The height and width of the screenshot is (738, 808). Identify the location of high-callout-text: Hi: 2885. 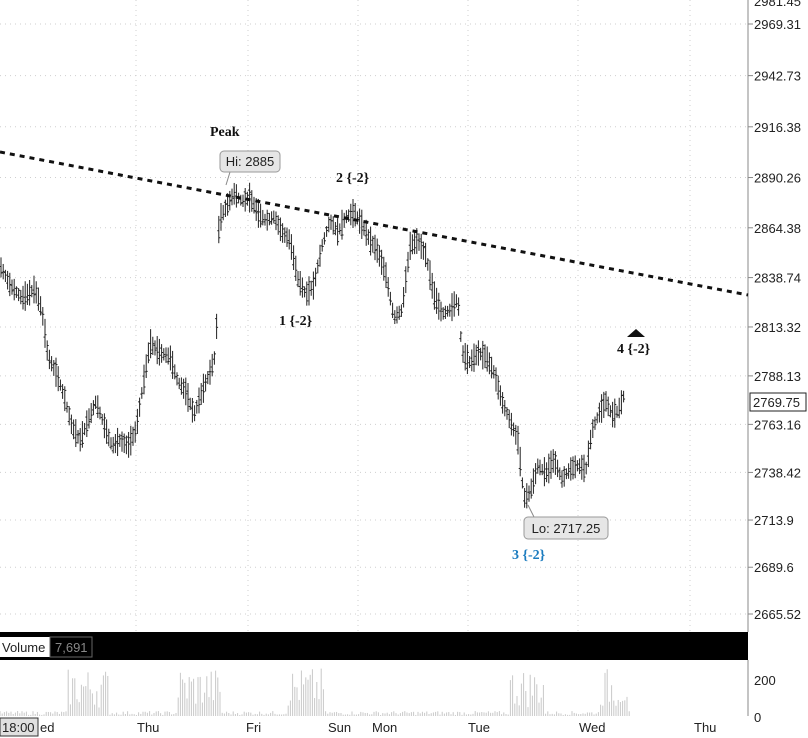
(250, 161).